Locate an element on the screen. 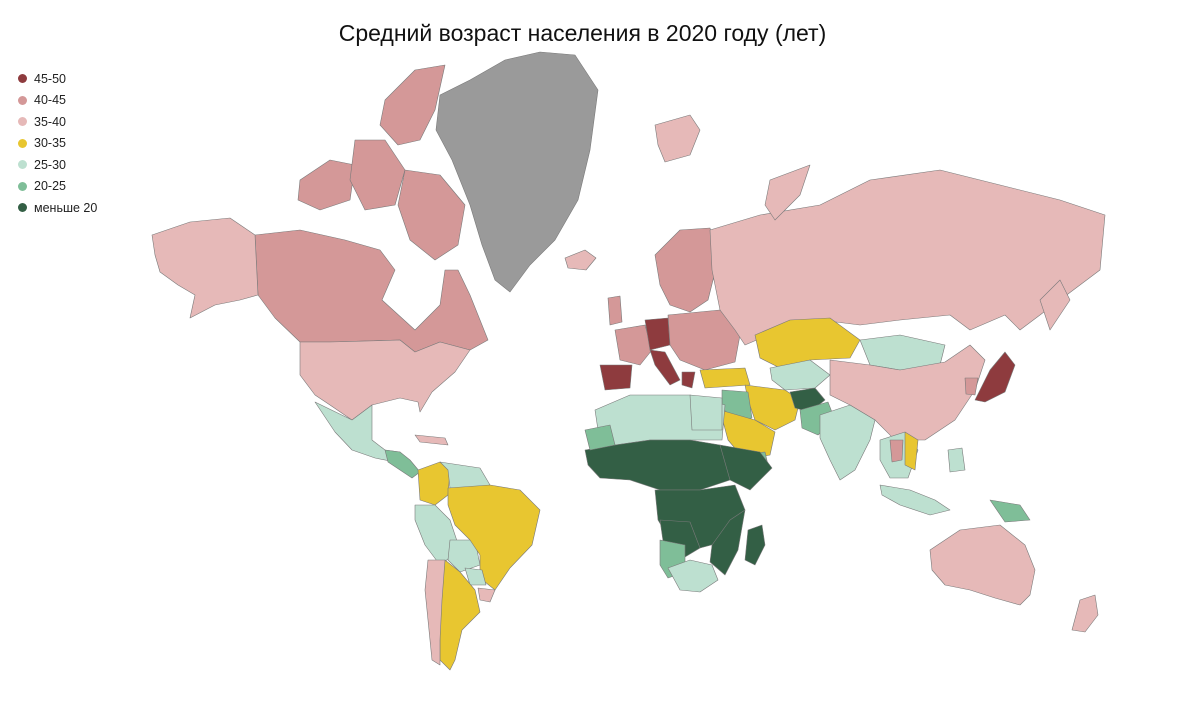 The image size is (1200, 712). region-svalbard is located at coordinates (677, 138).